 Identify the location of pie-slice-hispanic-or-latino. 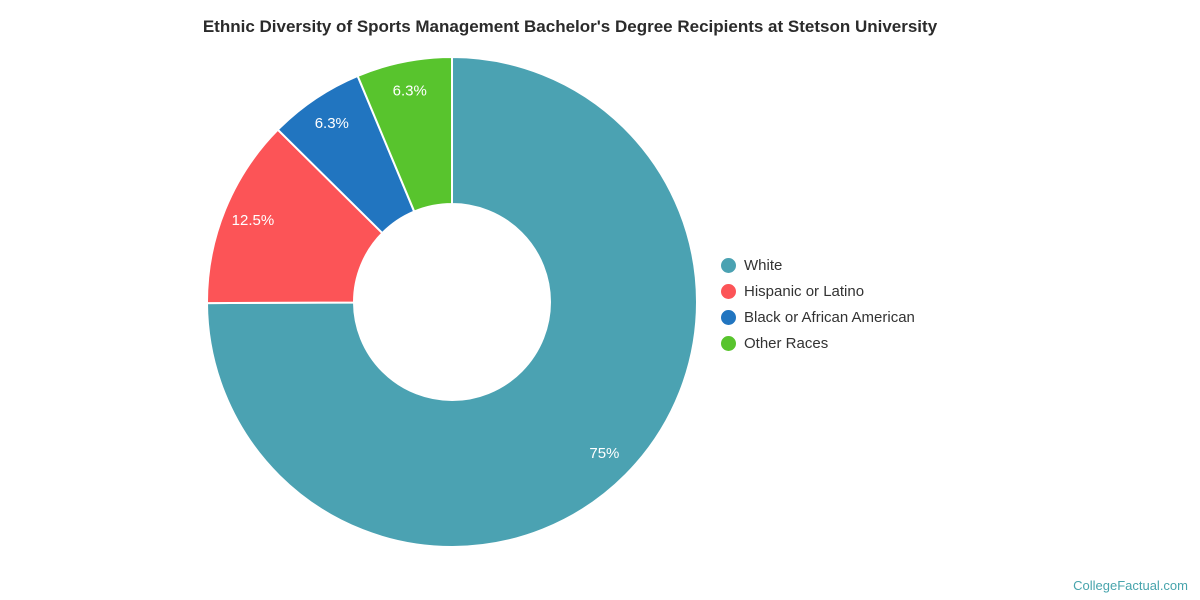
(295, 216).